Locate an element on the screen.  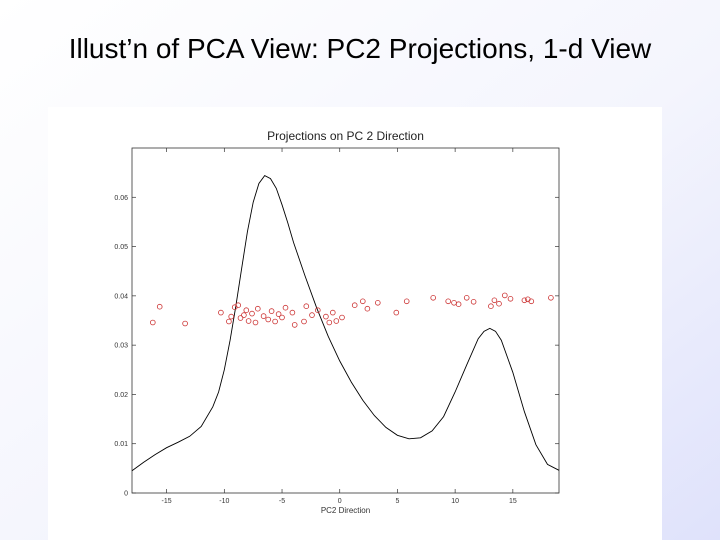
x-tick-label: 5 is located at coordinates (397, 501).